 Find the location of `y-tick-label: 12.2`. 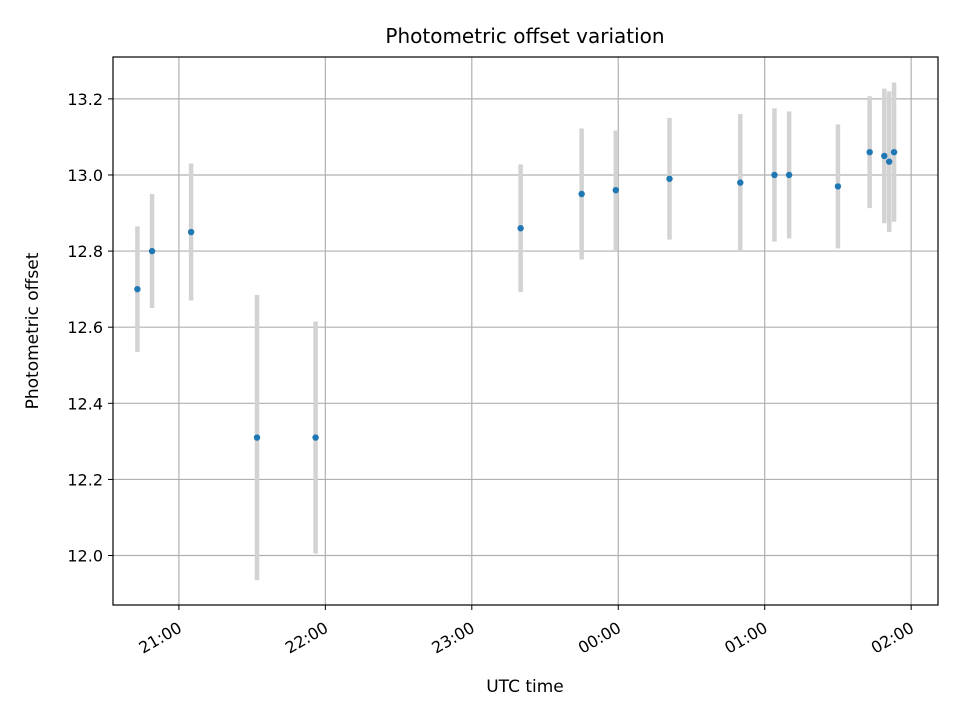

y-tick-label: 12.2 is located at coordinates (85, 479).